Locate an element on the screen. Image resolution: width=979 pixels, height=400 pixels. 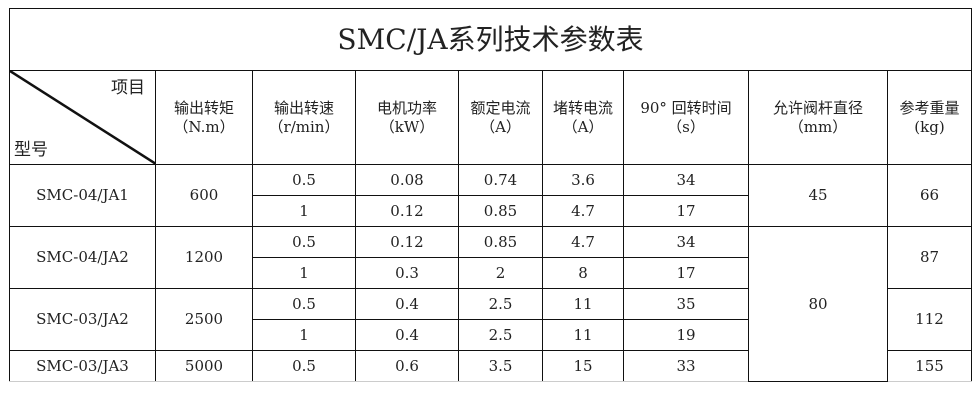
rotation-time-cell: 33 is located at coordinates (686, 366).